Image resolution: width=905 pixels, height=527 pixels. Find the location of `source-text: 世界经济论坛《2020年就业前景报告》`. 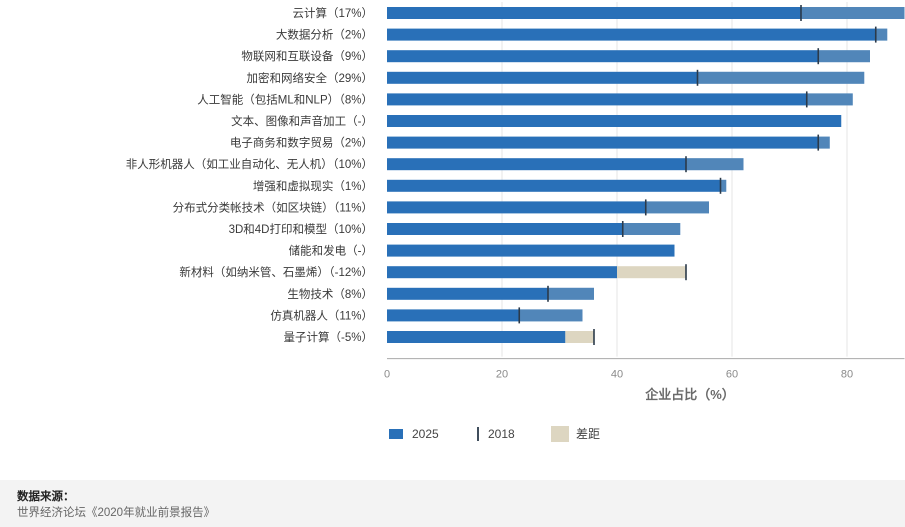

source-text: 世界经济论坛《2020年就业前景报告》 is located at coordinates (116, 513).